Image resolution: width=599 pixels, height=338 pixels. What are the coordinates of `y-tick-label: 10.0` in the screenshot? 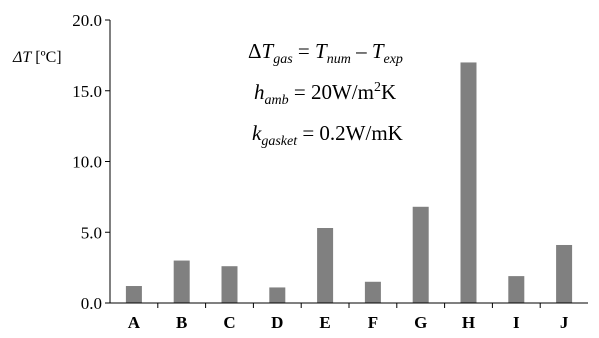 It's located at (87, 162).